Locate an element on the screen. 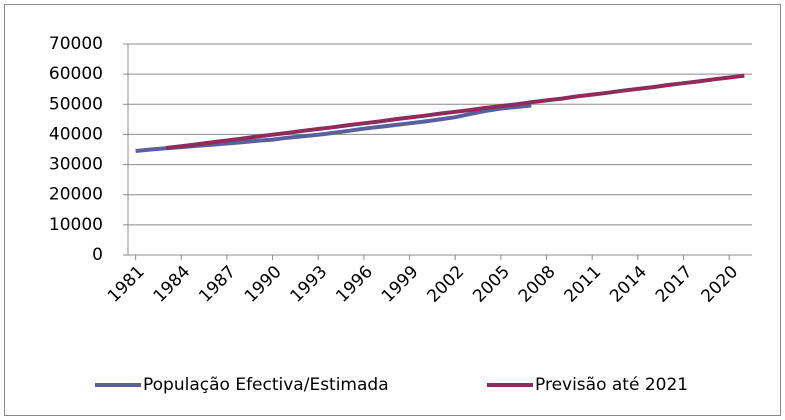 The width and height of the screenshot is (785, 420). y-tick-label: 40000 is located at coordinates (76, 134).